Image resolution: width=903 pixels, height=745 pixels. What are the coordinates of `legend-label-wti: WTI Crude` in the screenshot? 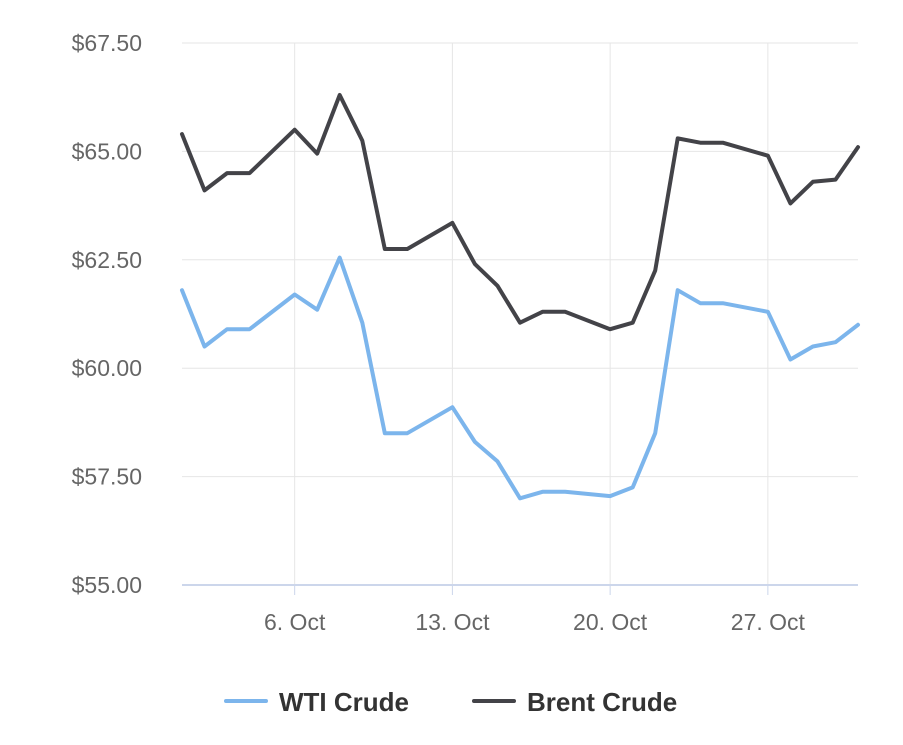 It's located at (344, 702).